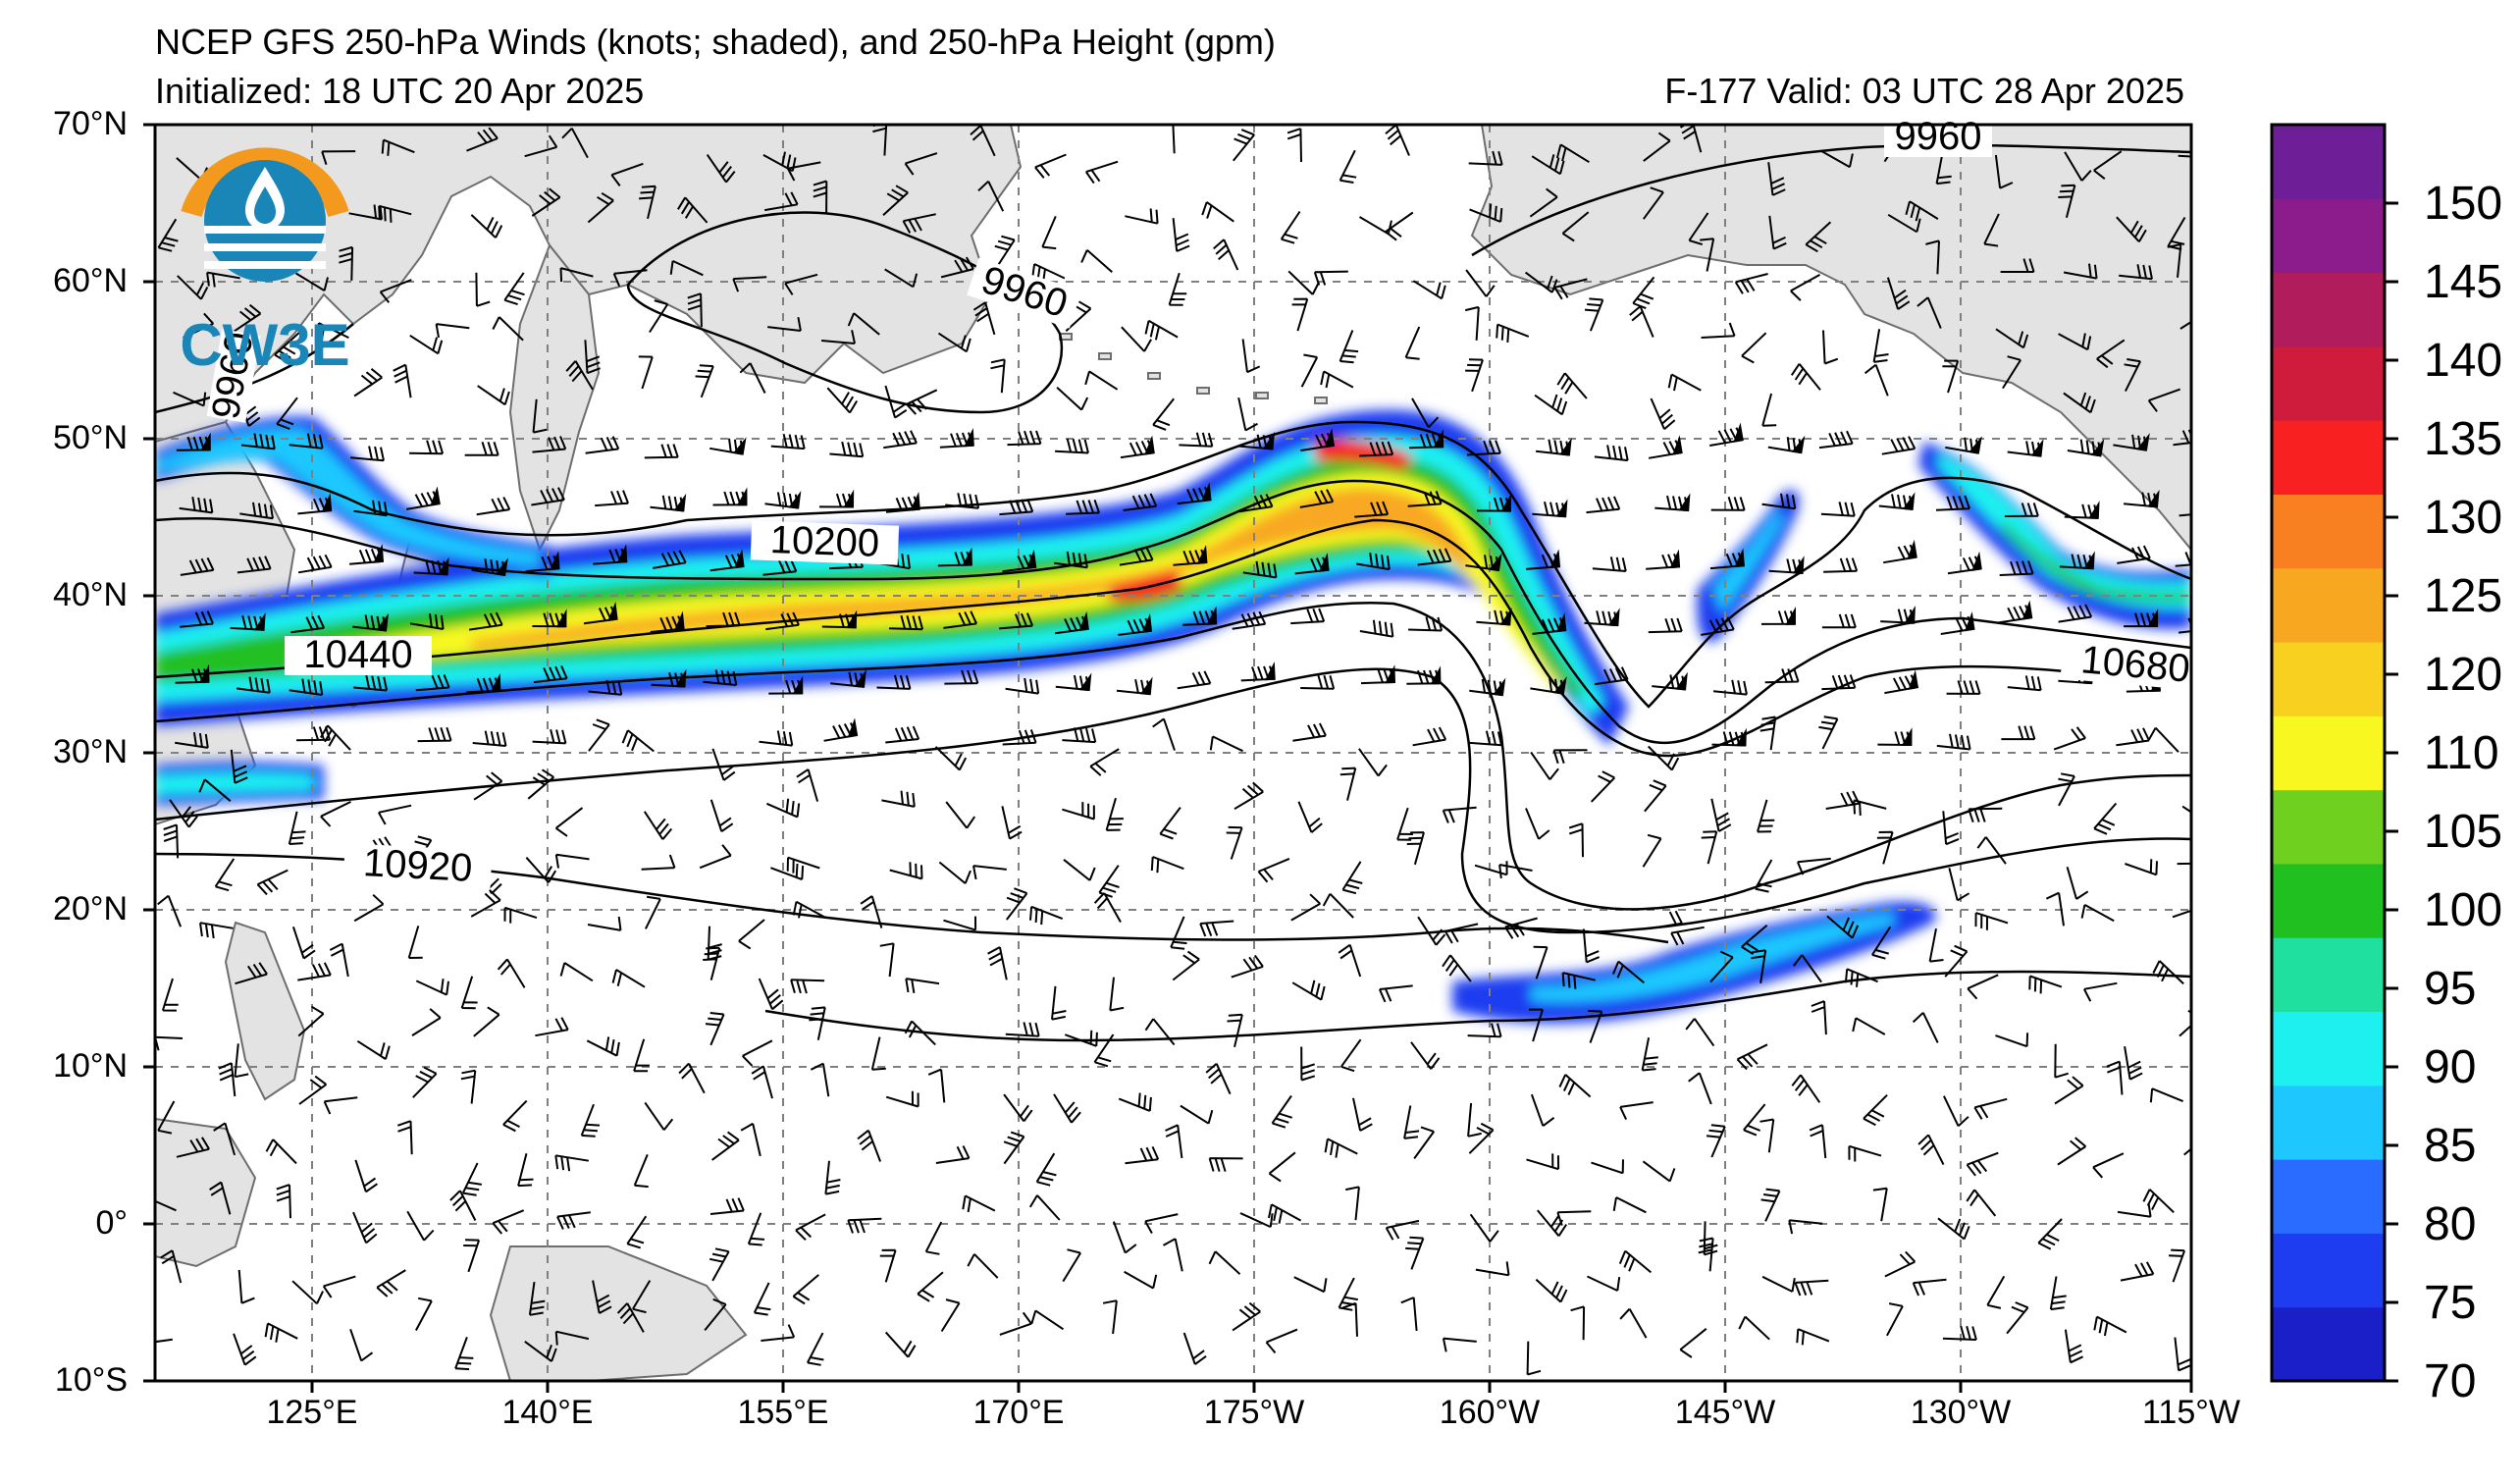 This screenshot has width=2520, height=1483. I want to click on colorbar-label-125: 125, so click(2463, 596).